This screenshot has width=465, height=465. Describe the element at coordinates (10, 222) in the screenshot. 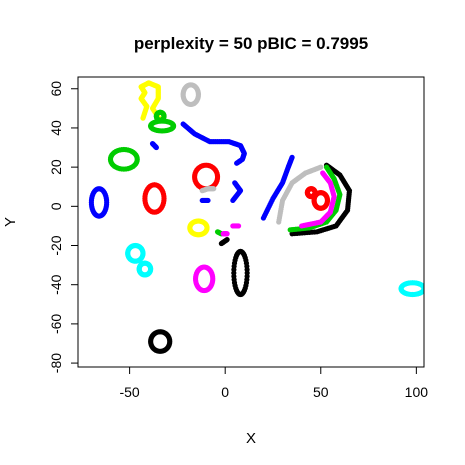

I see `y-axis-label: Y` at that location.